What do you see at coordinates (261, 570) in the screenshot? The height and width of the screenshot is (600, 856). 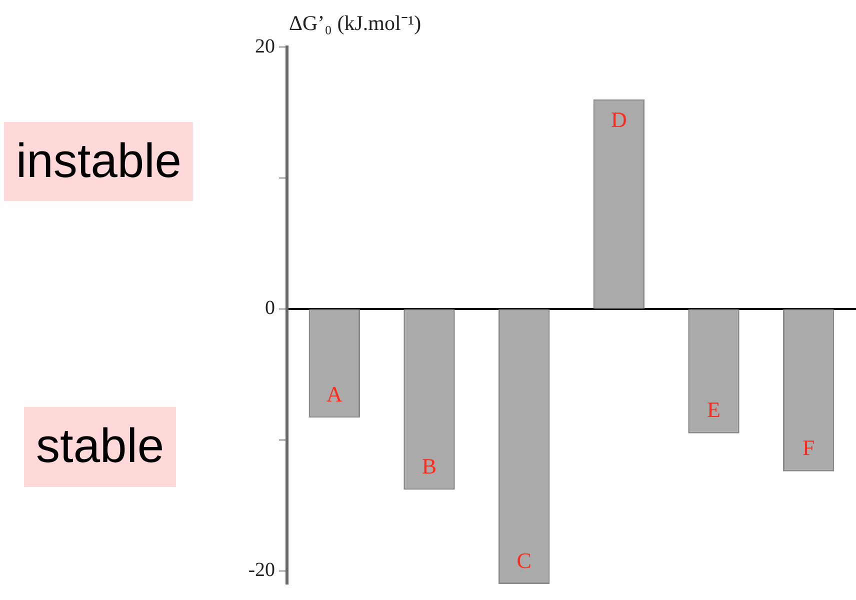 I see `y-tick-label: -20` at bounding box center [261, 570].